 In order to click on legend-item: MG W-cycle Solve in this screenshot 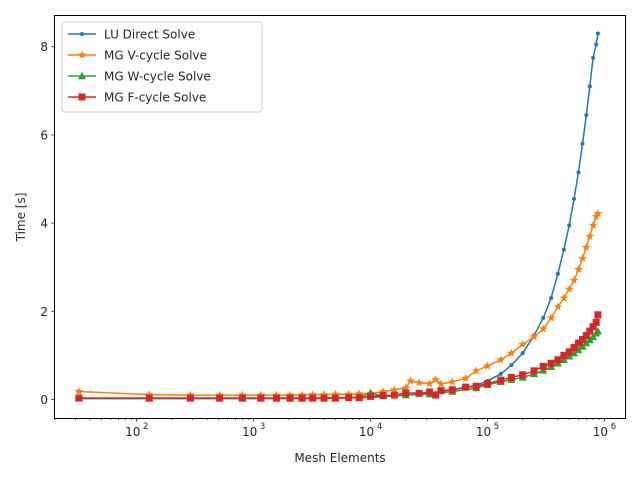, I will do `click(139, 77)`.